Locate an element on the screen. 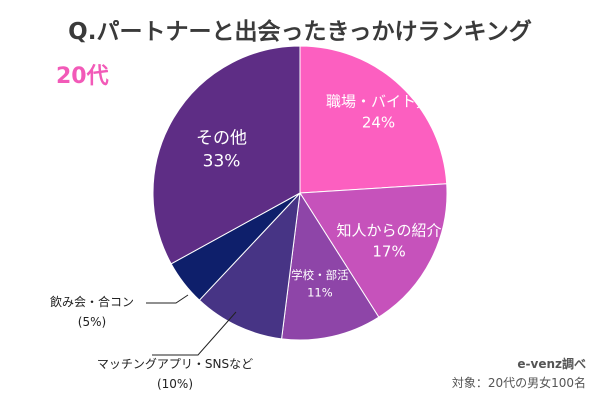 The height and width of the screenshot is (400, 600). slice-label: その他 is located at coordinates (221, 139).